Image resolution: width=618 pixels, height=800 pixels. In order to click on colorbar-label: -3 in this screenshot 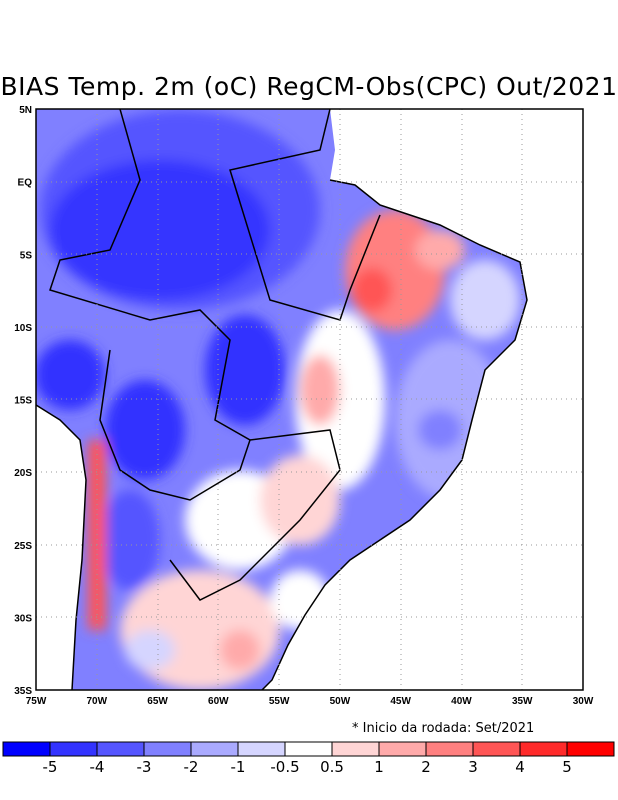, I will do `click(144, 767)`.